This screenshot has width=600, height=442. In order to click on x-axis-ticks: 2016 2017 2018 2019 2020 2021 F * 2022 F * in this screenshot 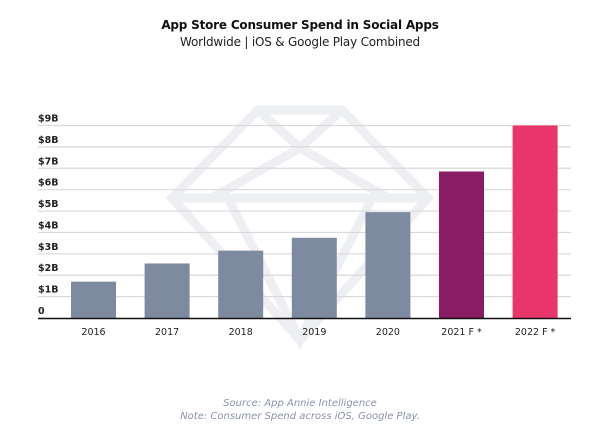, I will do `click(318, 332)`.